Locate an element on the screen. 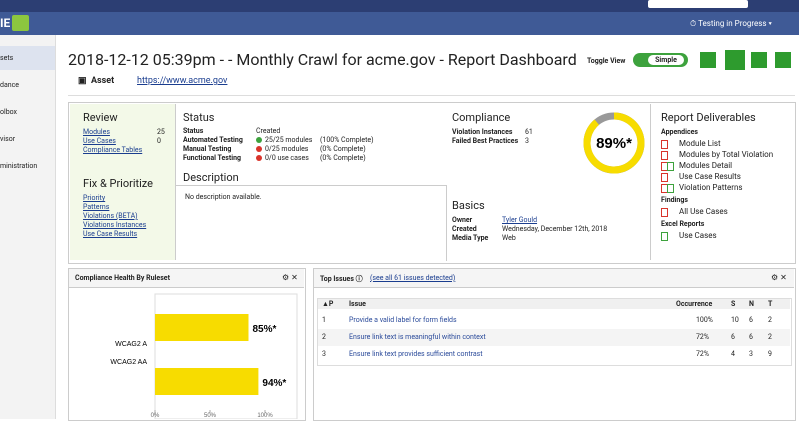 The height and width of the screenshot is (421, 799). app-icon is located at coordinates (20, 23).